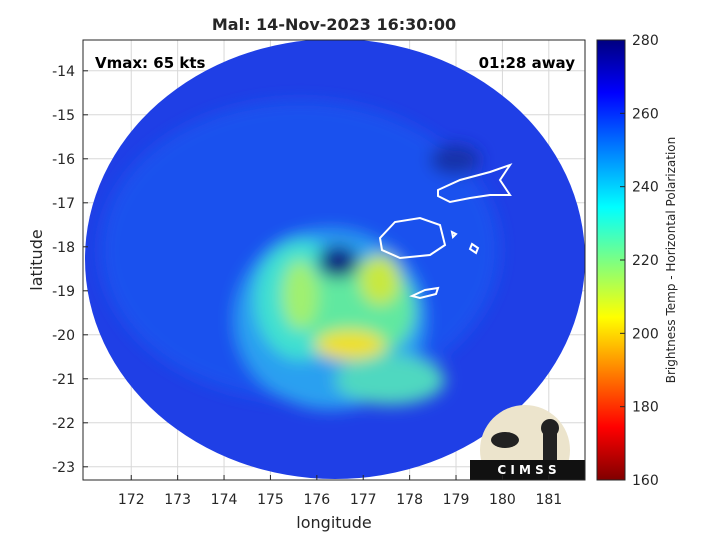 The width and height of the screenshot is (720, 544). I want to click on x-axis-label: longitude, so click(333, 522).